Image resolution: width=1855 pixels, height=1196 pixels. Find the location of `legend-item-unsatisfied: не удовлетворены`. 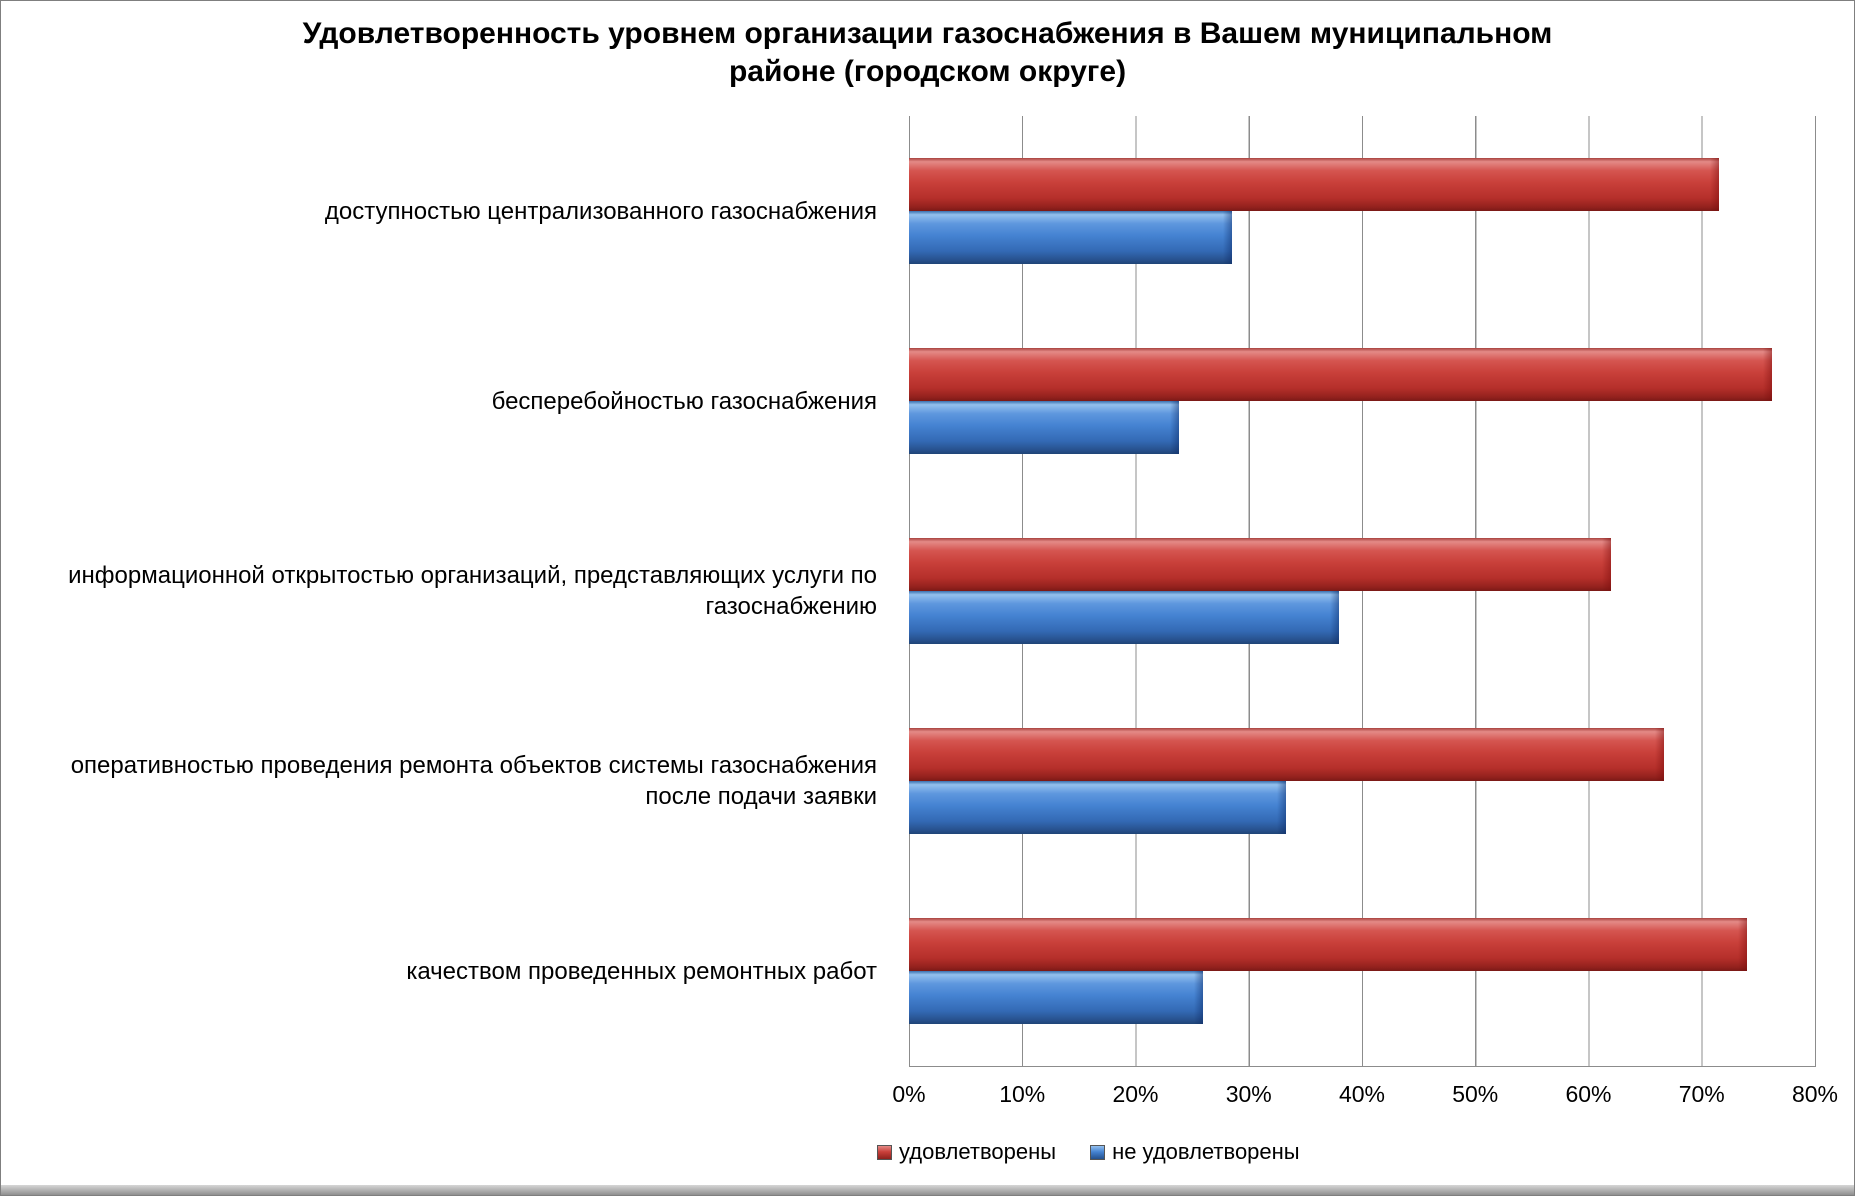

legend-item-unsatisfied: не удовлетворены is located at coordinates (1195, 1152).